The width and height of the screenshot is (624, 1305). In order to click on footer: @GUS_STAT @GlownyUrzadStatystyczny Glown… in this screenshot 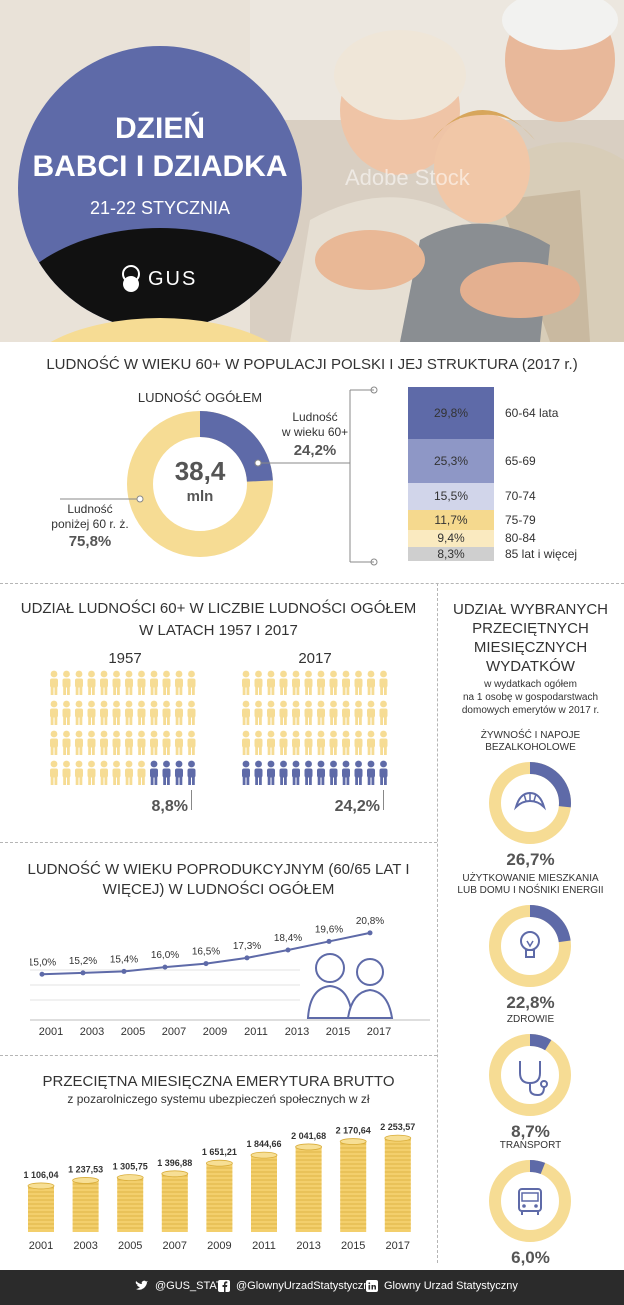, I will do `click(312, 1287)`.